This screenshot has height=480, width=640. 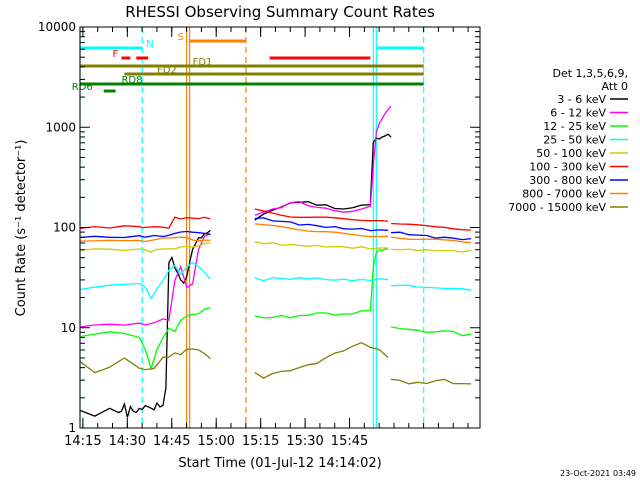 I want to click on state-label-3: F, so click(x=115, y=54).